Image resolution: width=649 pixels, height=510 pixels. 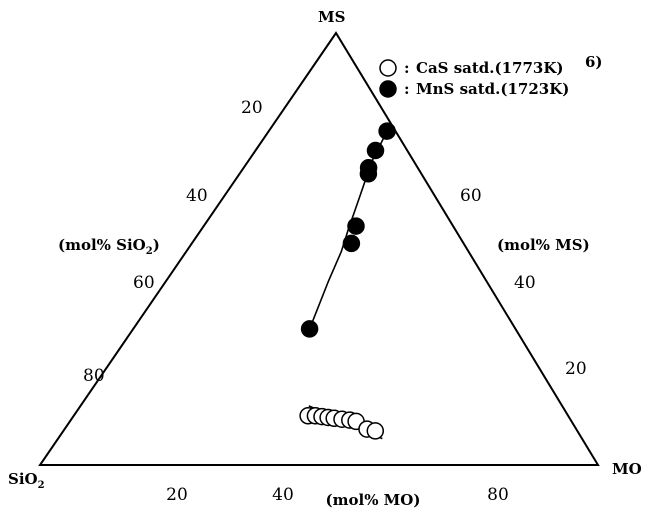 I want to click on sio2-subscript: 2, so click(x=41, y=485).